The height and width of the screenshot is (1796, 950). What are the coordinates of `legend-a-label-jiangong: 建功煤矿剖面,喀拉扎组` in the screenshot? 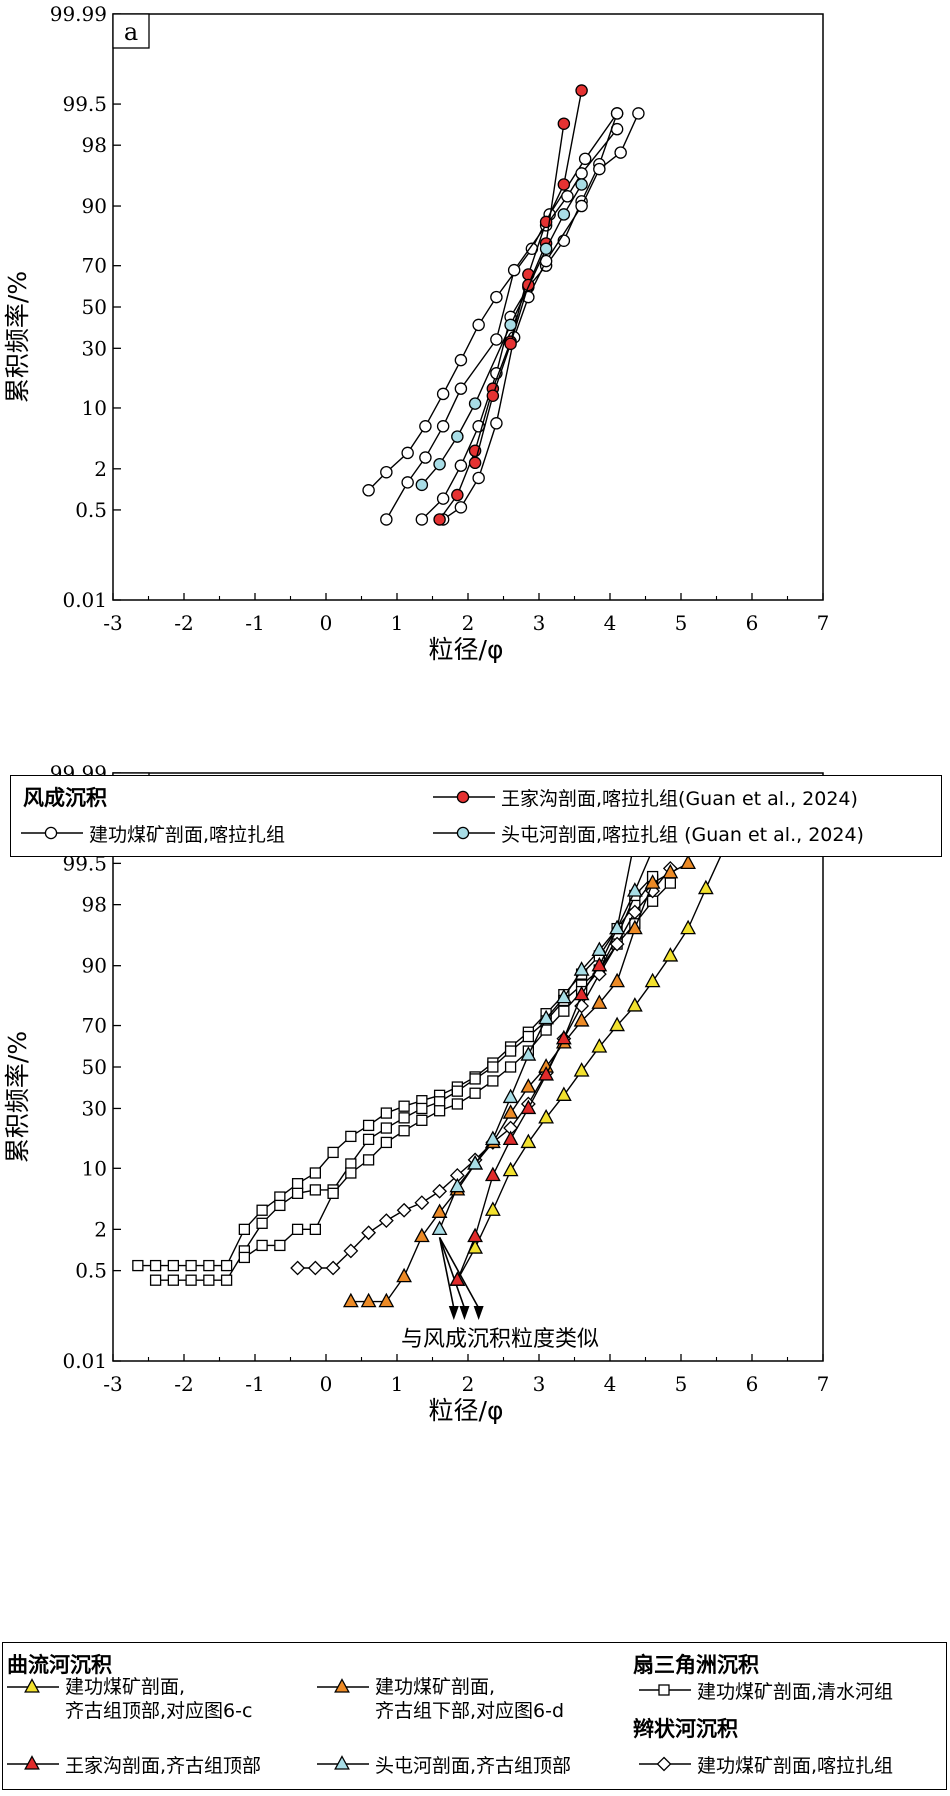 It's located at (187, 834).